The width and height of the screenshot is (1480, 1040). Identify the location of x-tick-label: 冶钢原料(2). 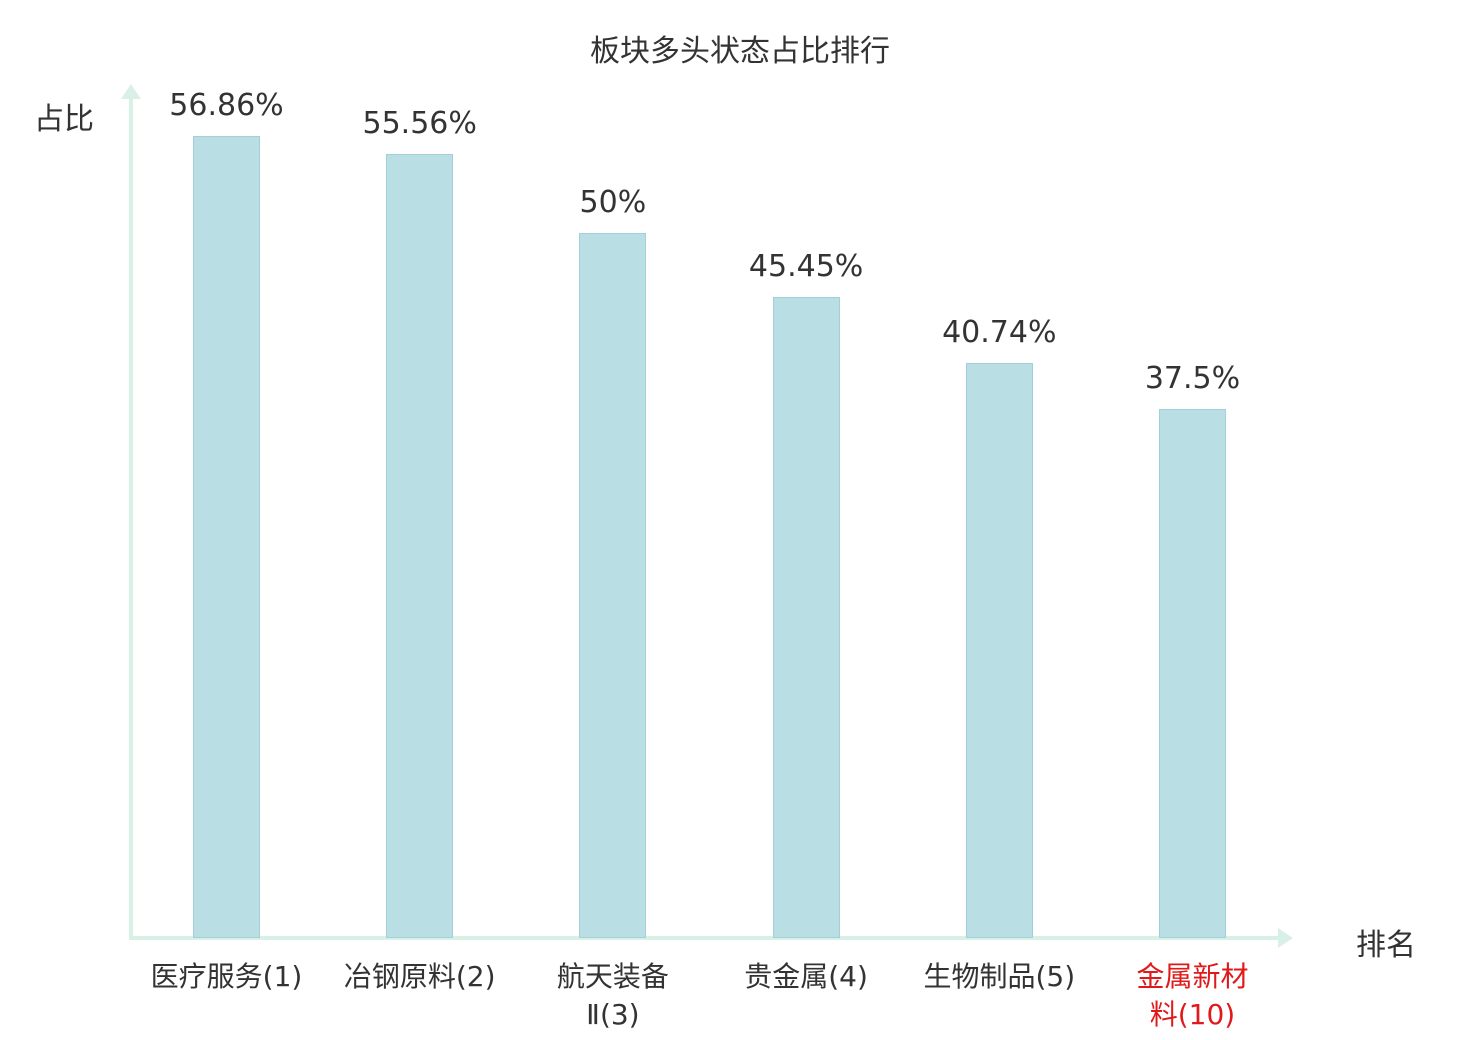
(419, 976).